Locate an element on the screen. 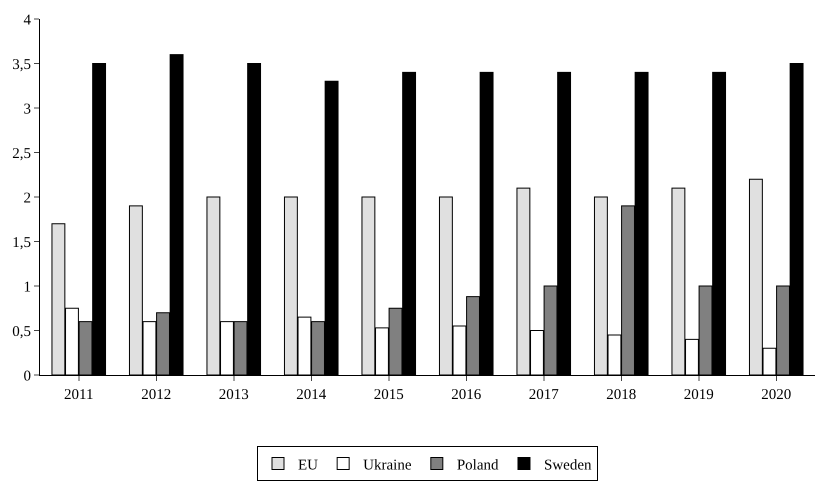  legend-label: Sweden is located at coordinates (568, 465).